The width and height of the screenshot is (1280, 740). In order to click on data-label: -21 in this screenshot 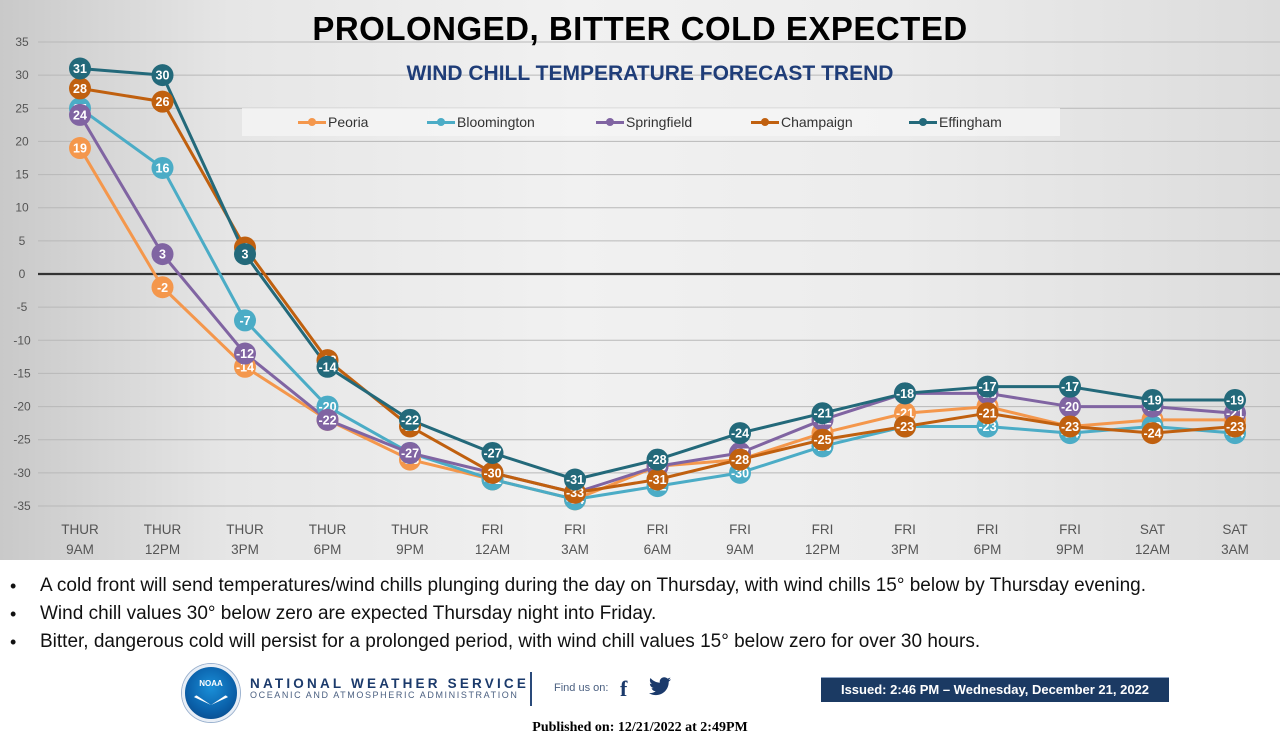, I will do `click(987, 414)`.